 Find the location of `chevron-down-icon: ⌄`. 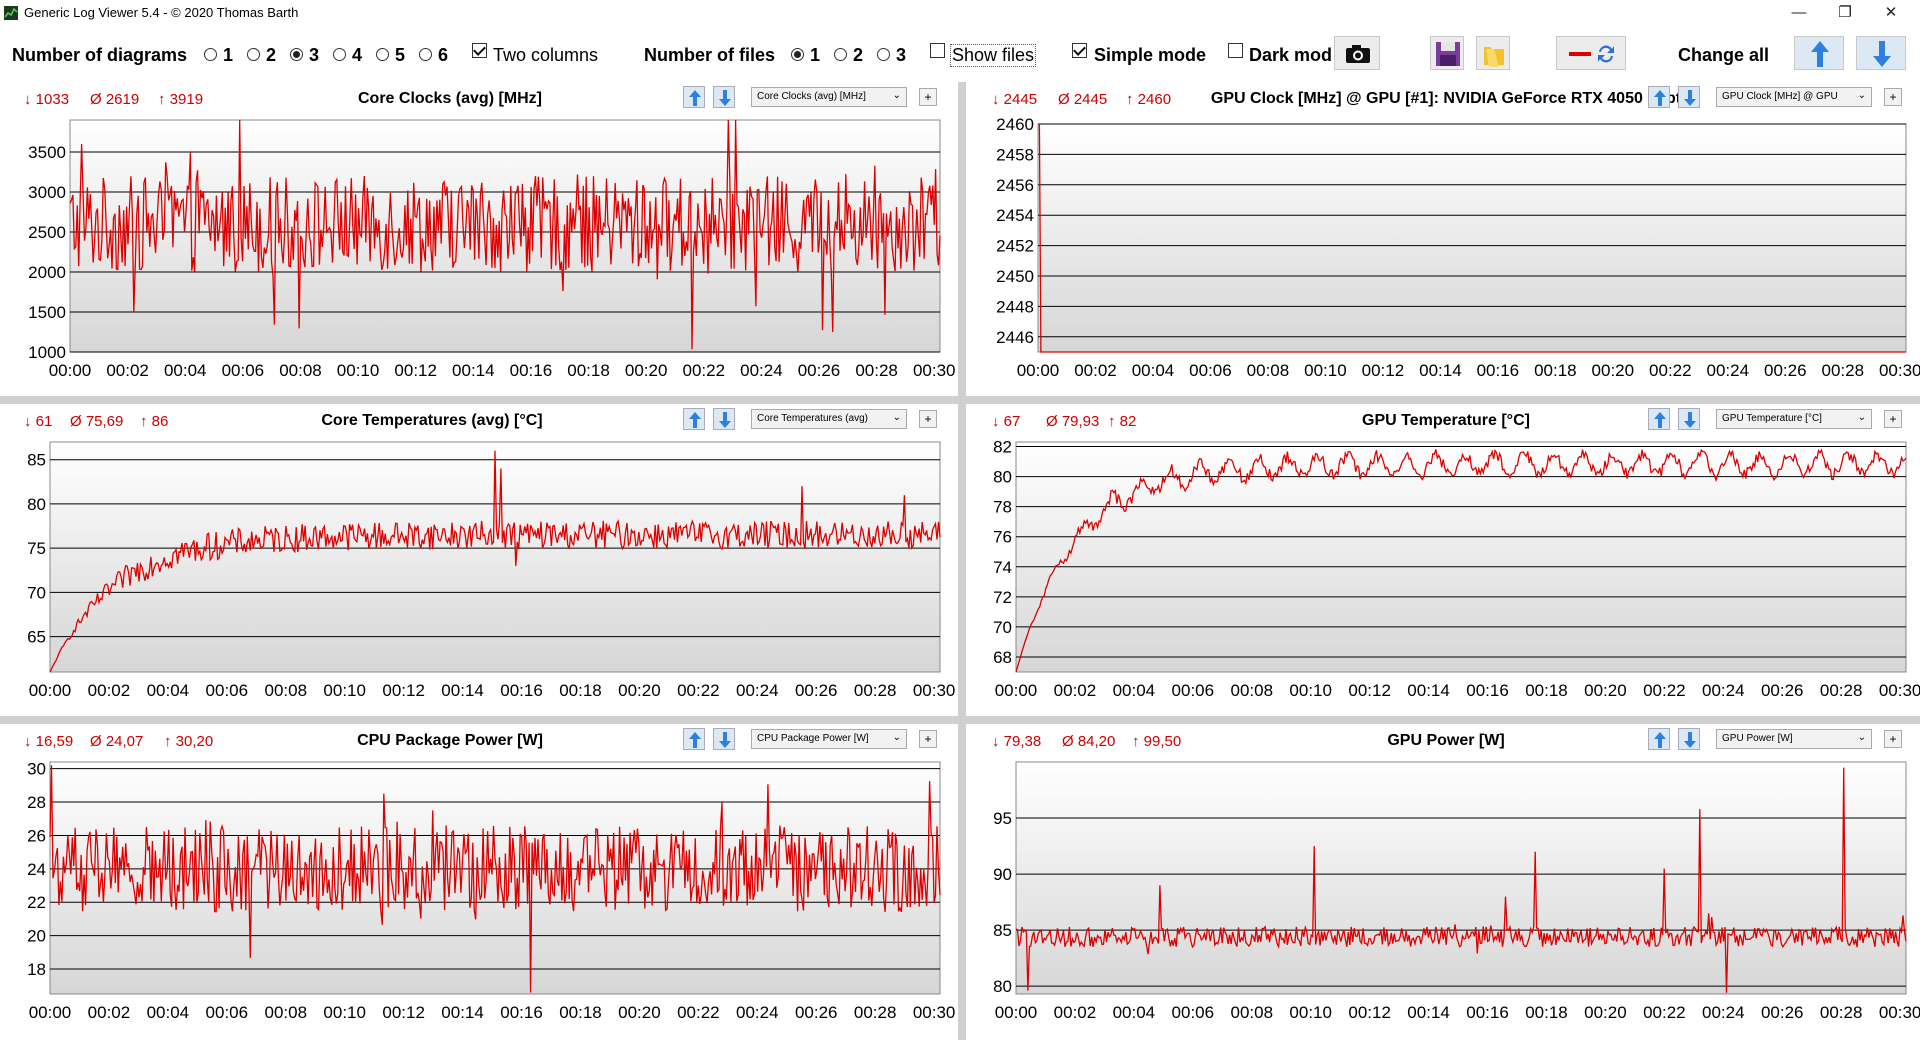

chevron-down-icon: ⌄ is located at coordinates (1861, 737).